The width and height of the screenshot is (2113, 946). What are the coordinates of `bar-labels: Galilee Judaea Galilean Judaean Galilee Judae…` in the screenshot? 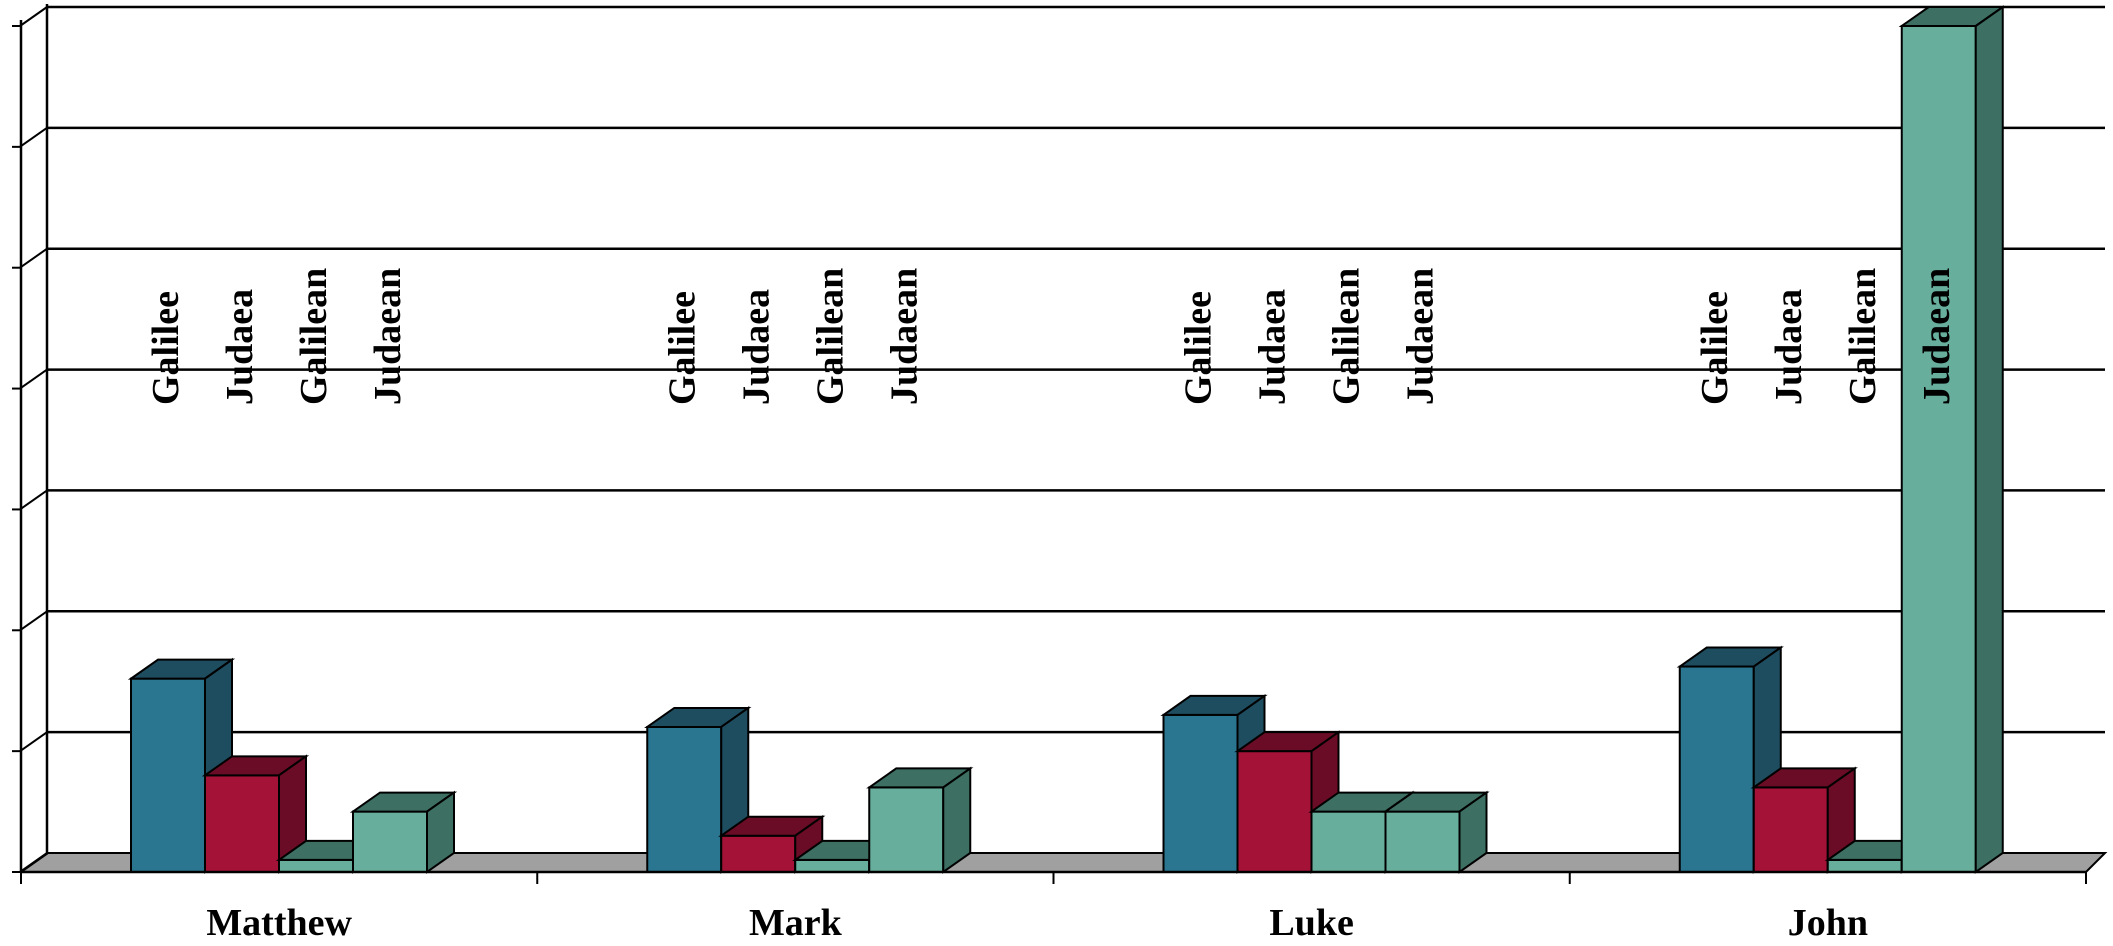 It's located at (1051, 336).